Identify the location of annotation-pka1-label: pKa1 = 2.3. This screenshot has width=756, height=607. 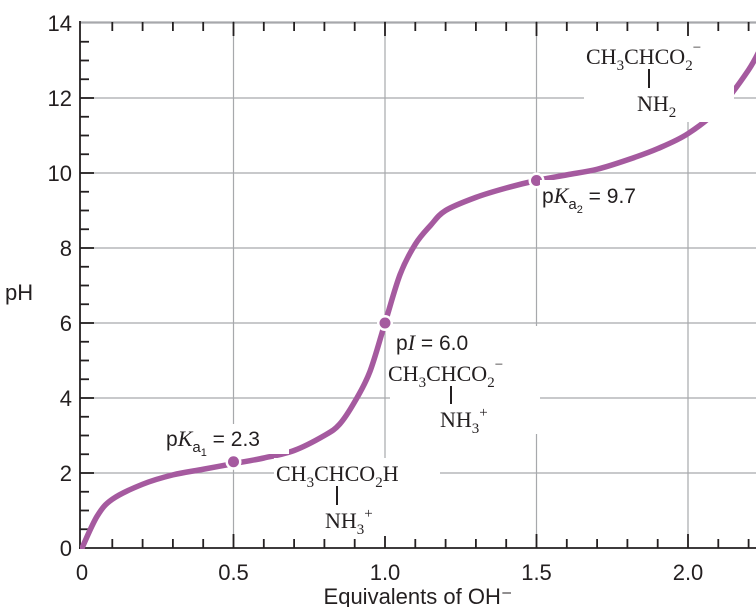
(226, 441).